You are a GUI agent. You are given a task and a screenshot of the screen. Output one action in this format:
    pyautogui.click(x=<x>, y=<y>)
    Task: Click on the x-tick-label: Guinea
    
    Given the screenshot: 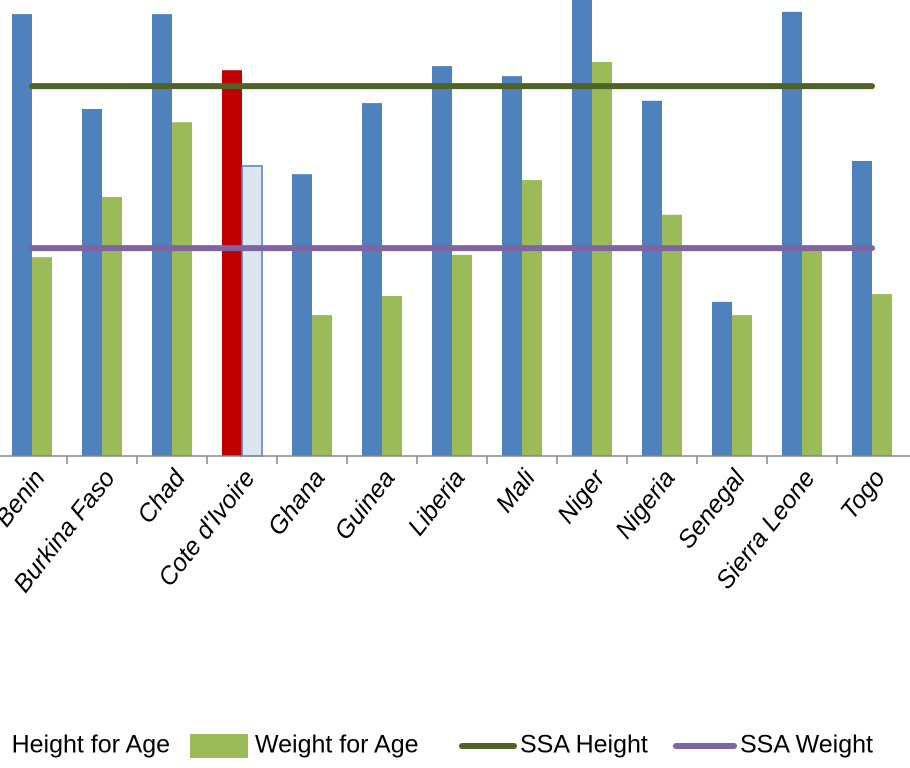 What is the action you would take?
    pyautogui.click(x=365, y=504)
    